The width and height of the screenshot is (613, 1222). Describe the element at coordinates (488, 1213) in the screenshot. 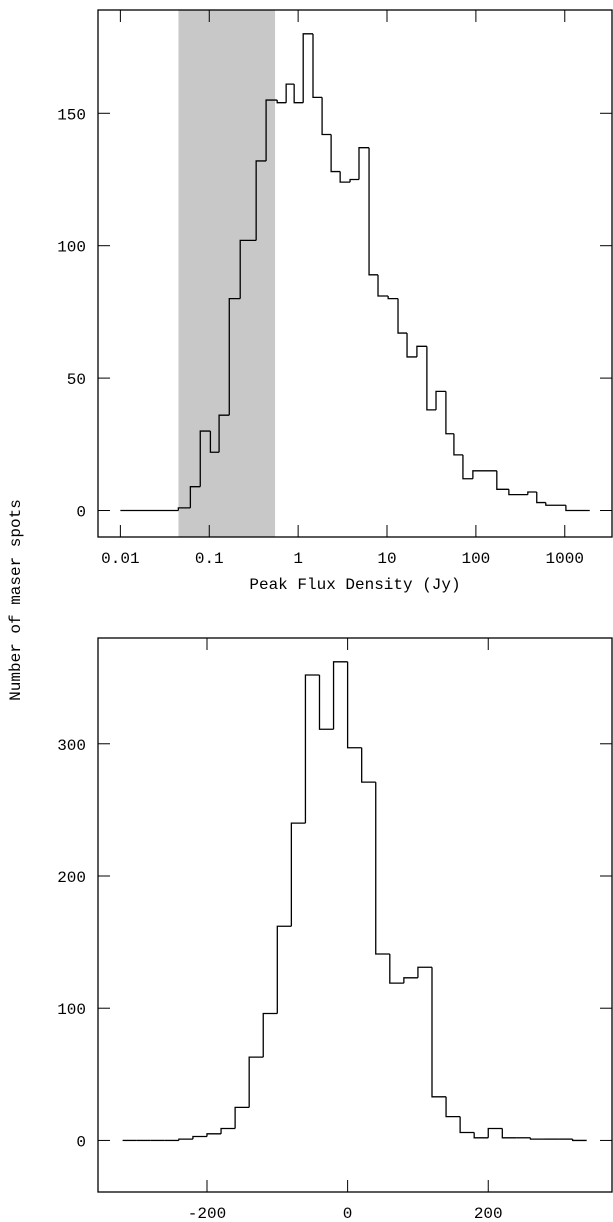

I see `x-tick-label: 200` at that location.